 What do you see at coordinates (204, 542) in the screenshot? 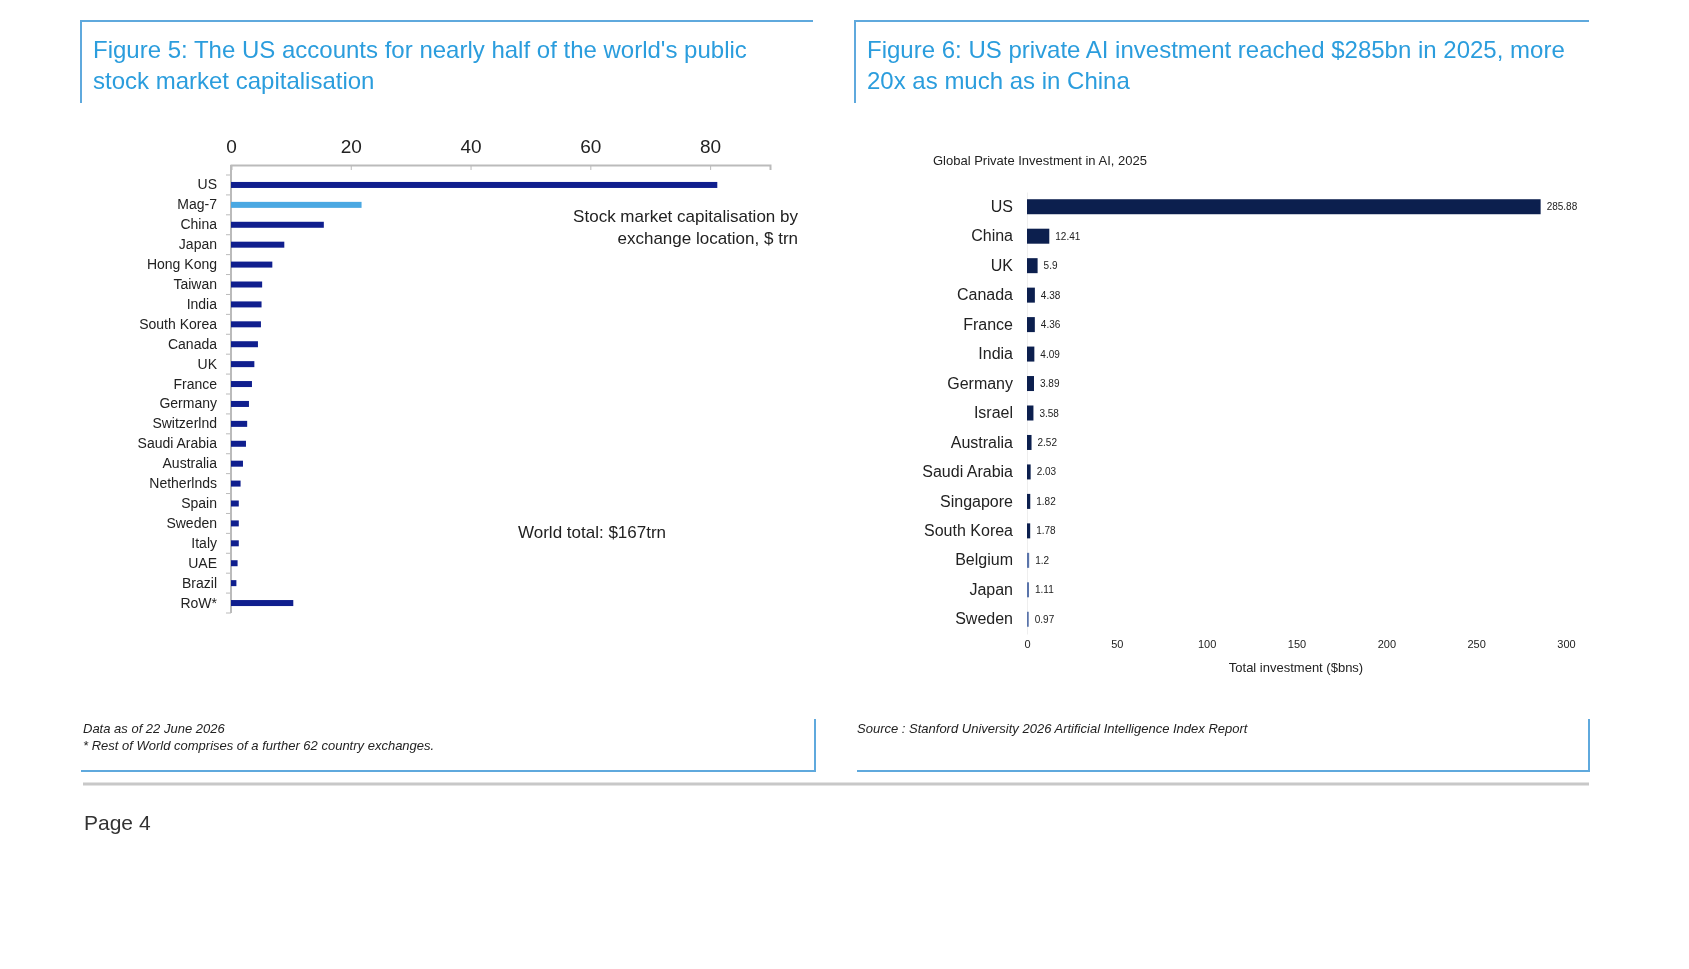
I see `y-tick-label: Italy` at bounding box center [204, 542].